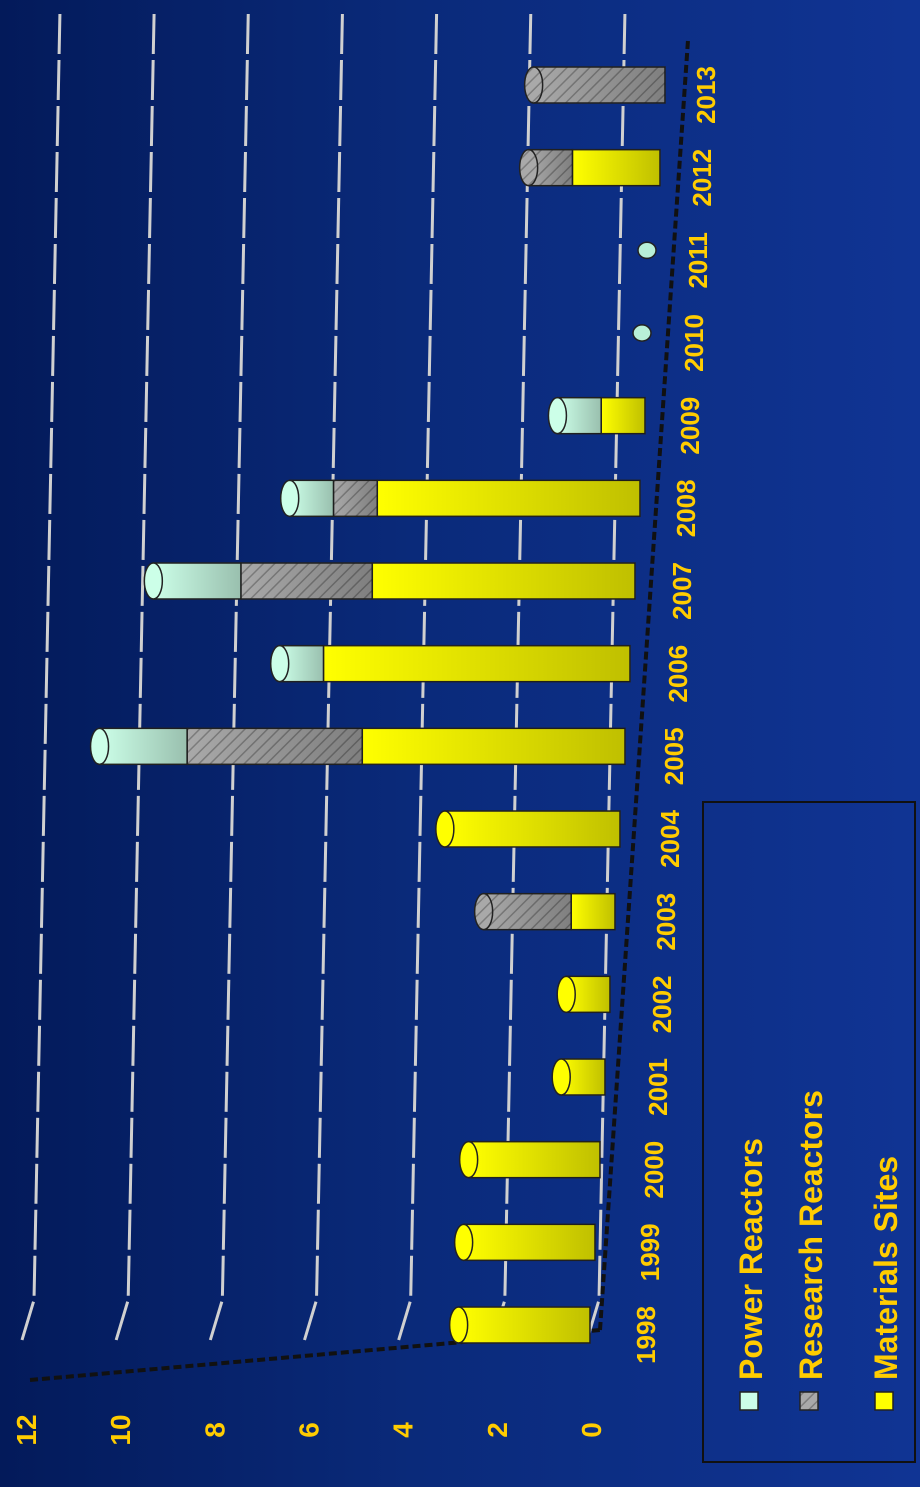 Image resolution: width=920 pixels, height=1487 pixels. What do you see at coordinates (476, 663) in the screenshot?
I see `bar-shade-2006` at bounding box center [476, 663].